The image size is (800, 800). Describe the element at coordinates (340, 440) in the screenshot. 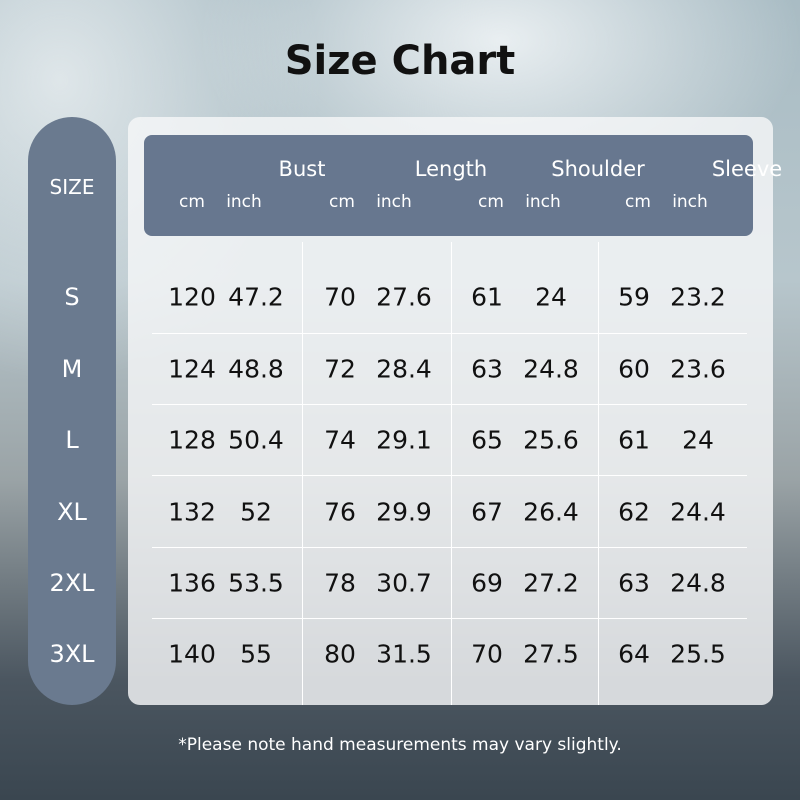

I see `table-cell: 74` at that location.